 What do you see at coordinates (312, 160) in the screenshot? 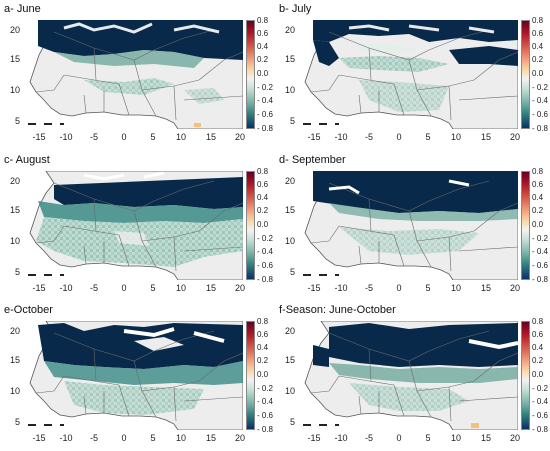
I see `panel-title: d- September` at bounding box center [312, 160].